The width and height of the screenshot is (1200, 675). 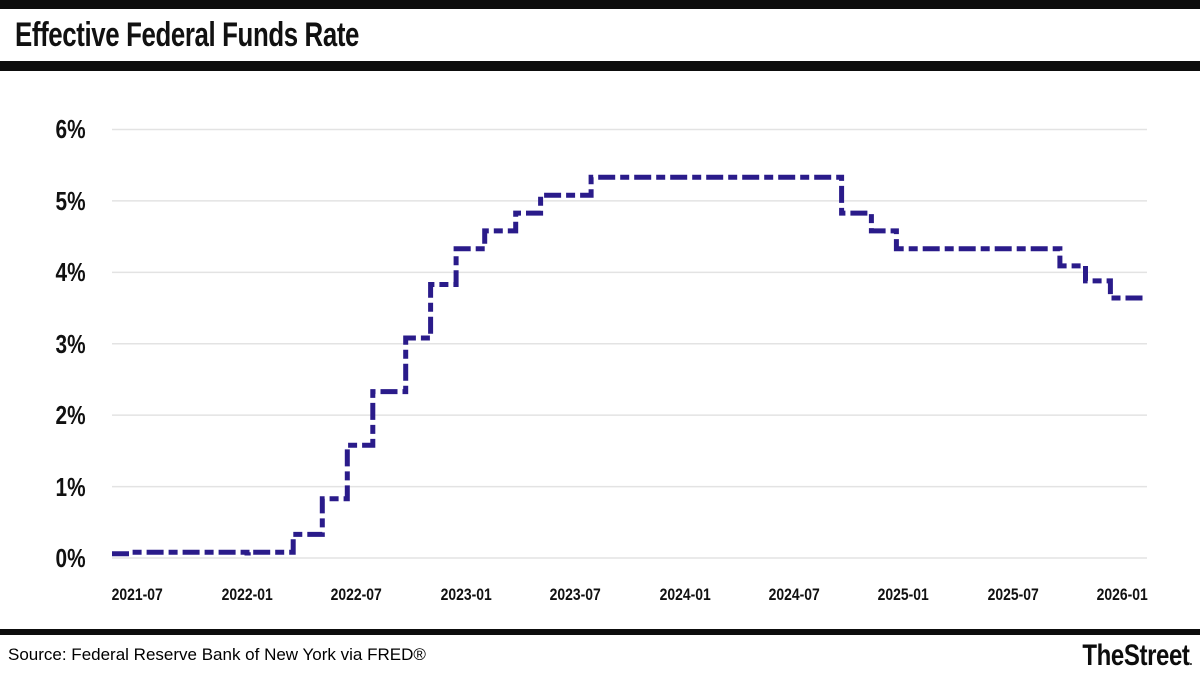 I want to click on x-axis-label: 2025-01, so click(x=904, y=594).